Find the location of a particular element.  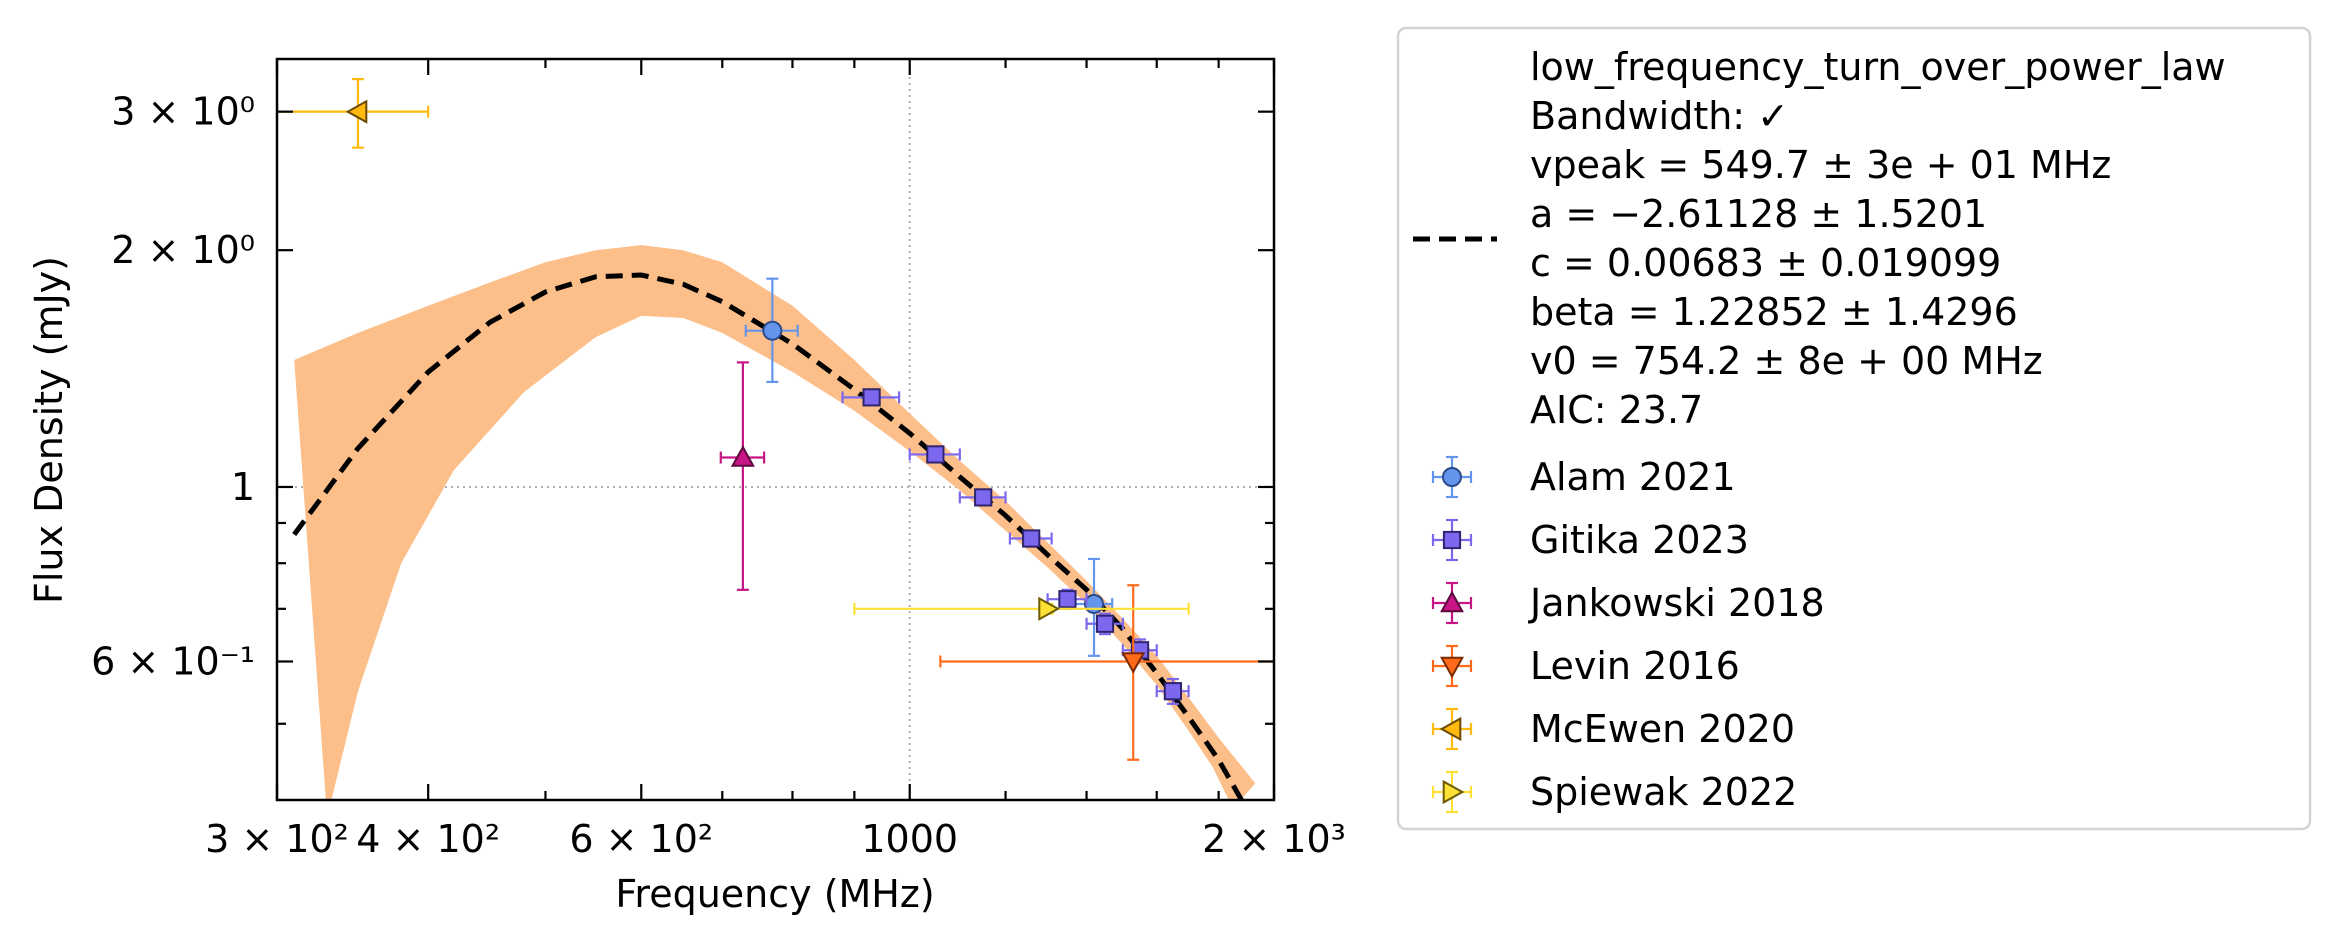

legend-entry: Gitika 2023 is located at coordinates (1590, 540).